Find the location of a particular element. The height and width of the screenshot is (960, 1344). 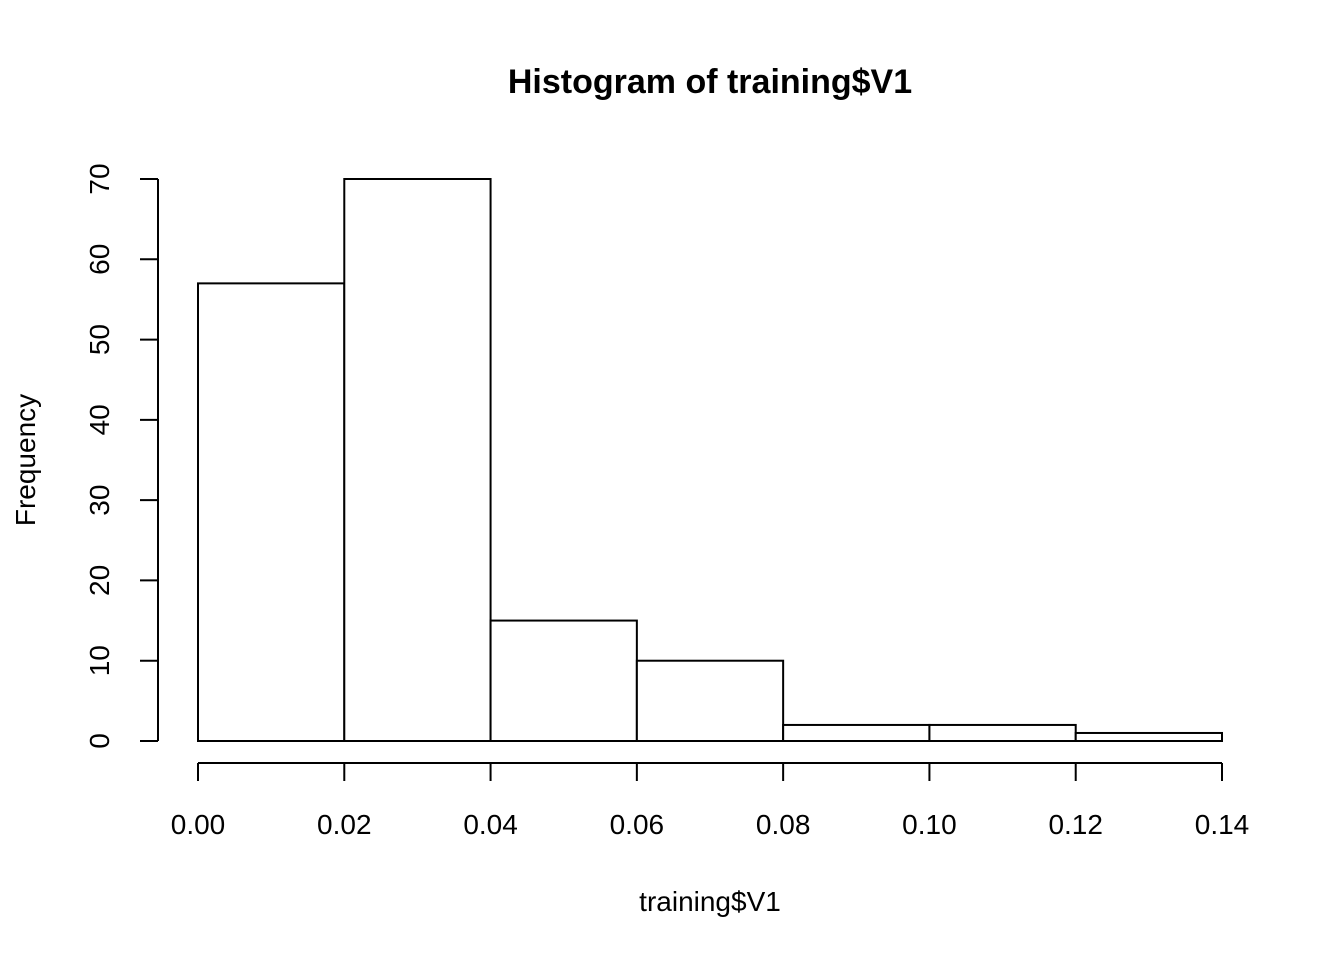

x-tick-label-2: 0.04 is located at coordinates (490, 824).